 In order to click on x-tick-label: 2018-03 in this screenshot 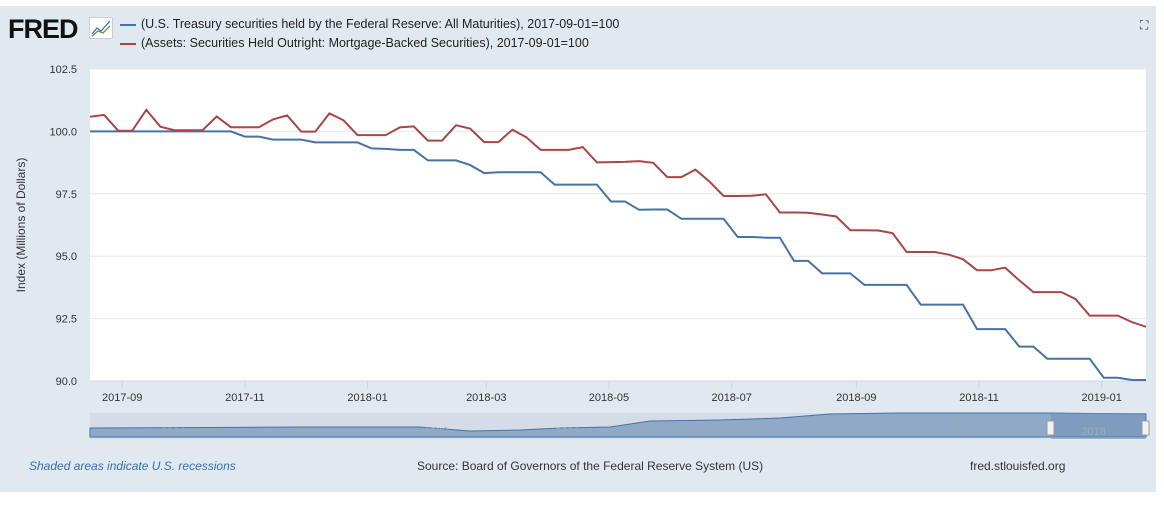, I will do `click(486, 398)`.